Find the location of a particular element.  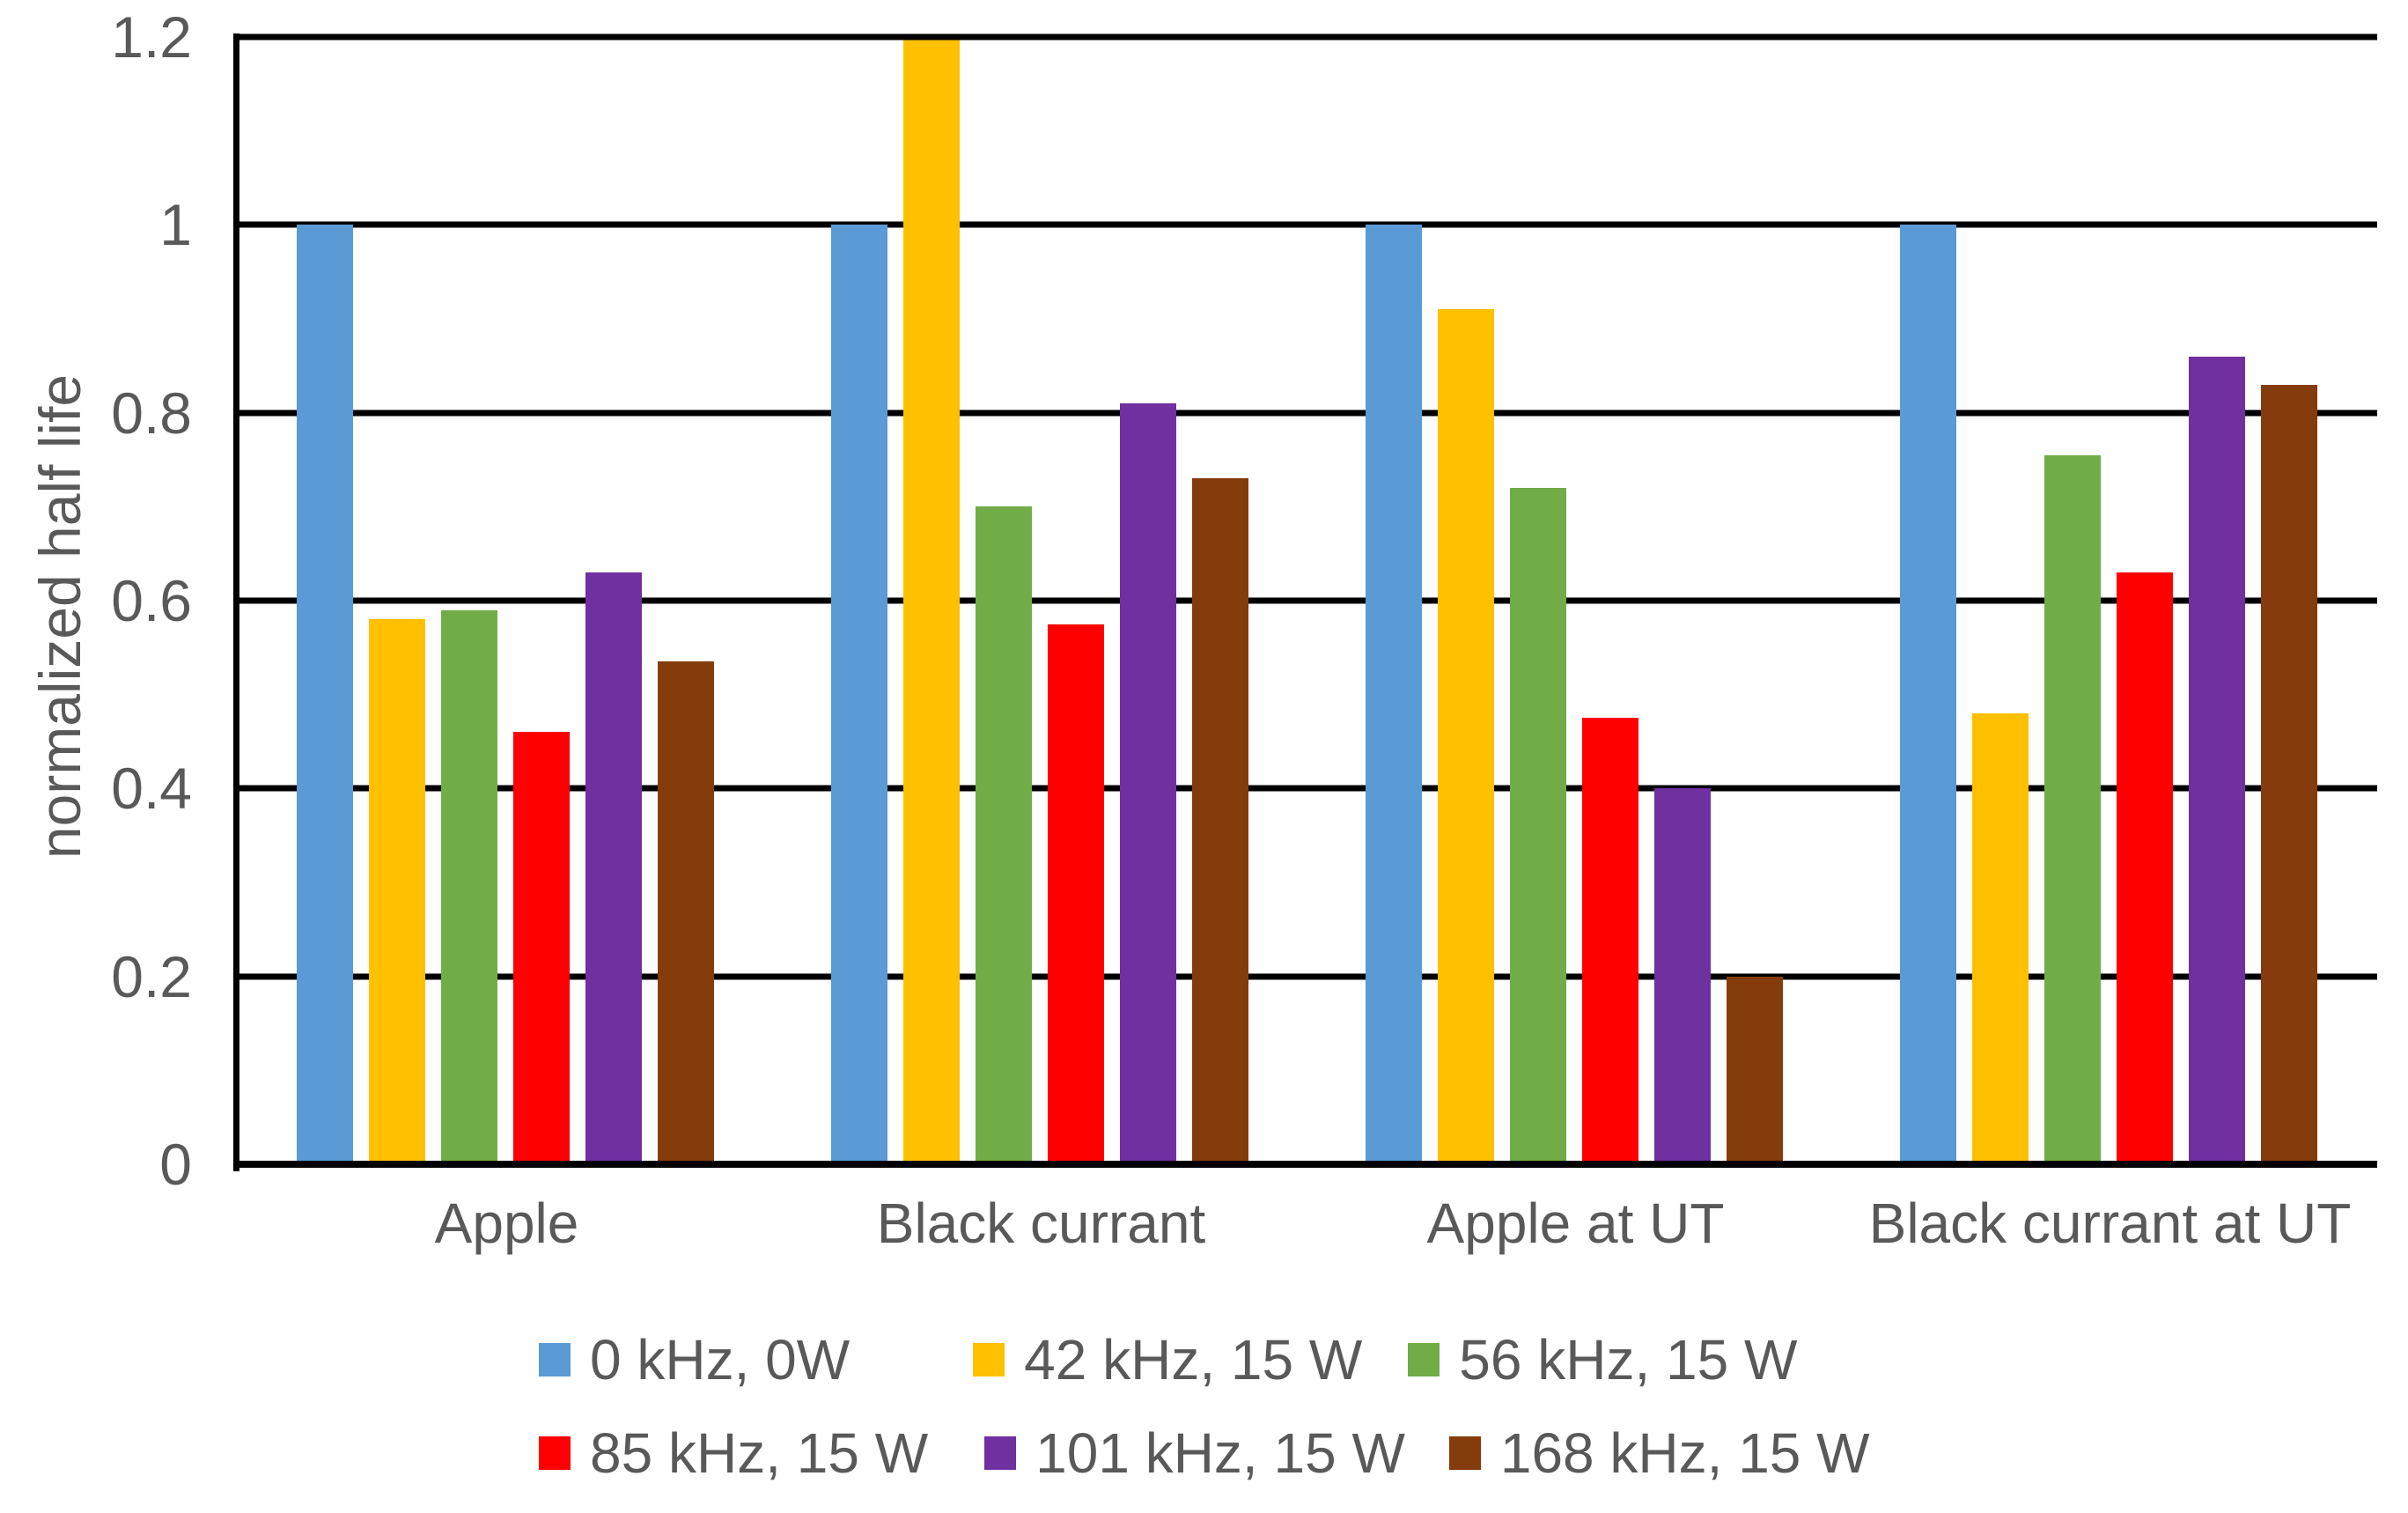

legend-label: 42 kHz, 15 W is located at coordinates (1193, 1359).